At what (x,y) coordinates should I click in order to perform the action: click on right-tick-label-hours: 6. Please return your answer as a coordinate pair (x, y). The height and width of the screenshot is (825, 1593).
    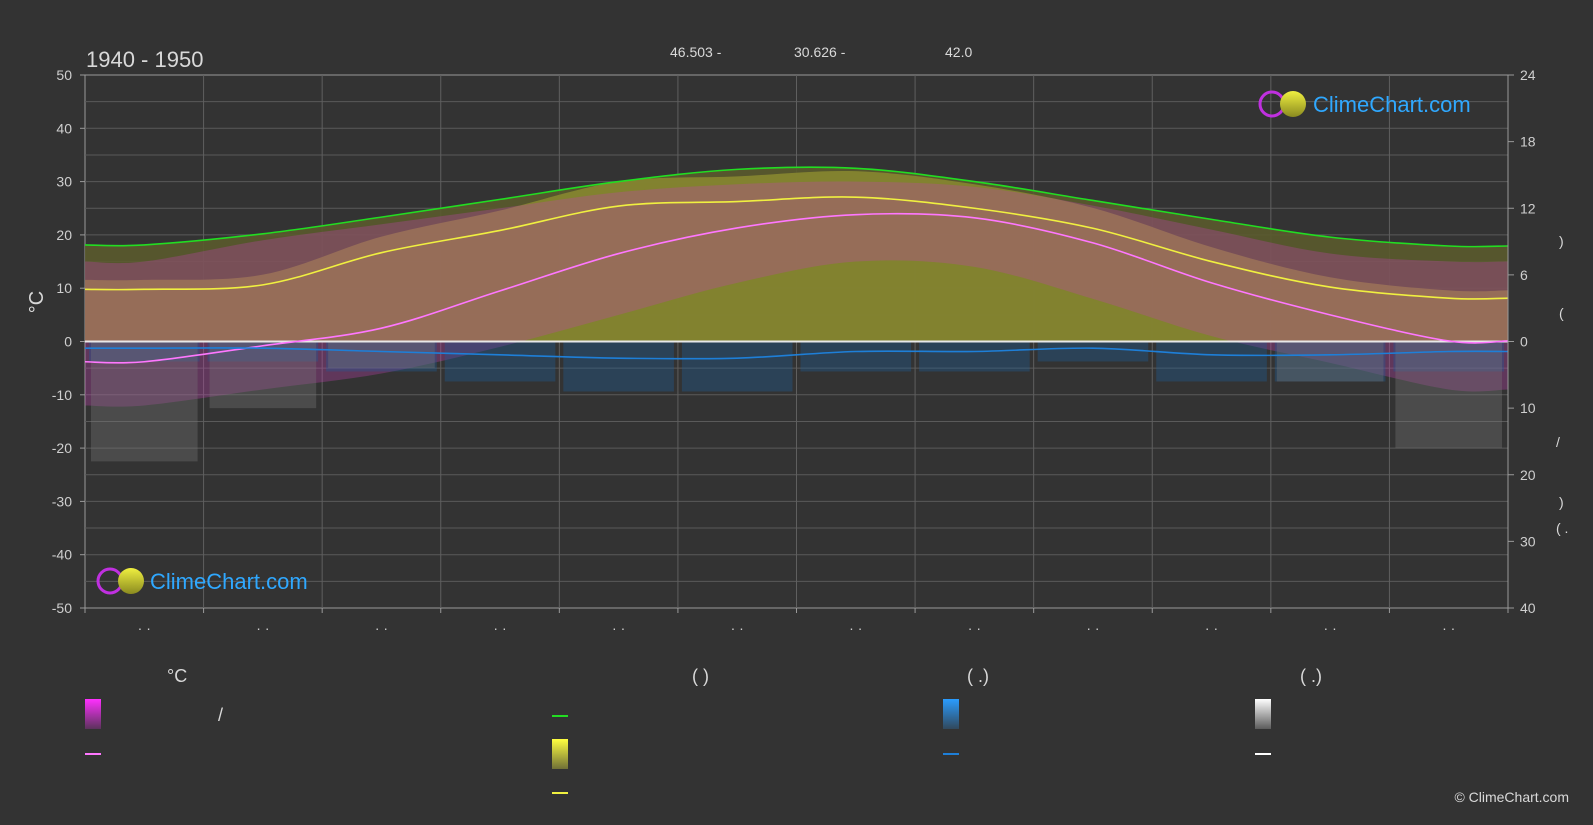
    Looking at the image, I should click on (1524, 275).